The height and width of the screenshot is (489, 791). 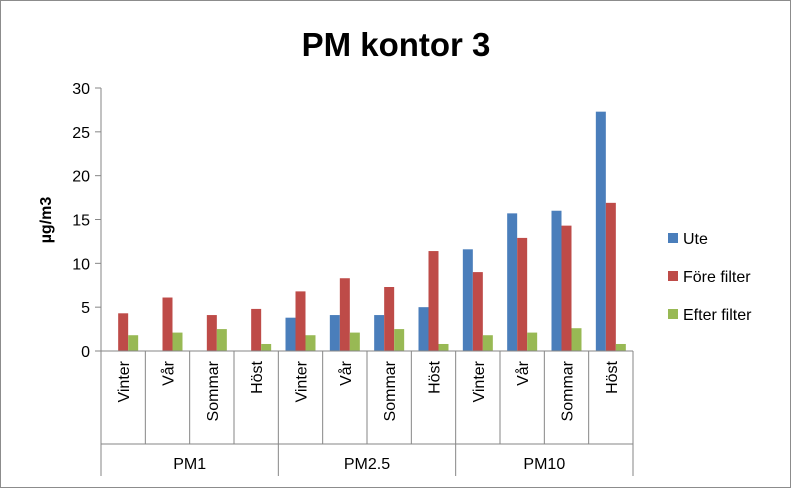 I want to click on y-tick-label: 25, so click(x=81, y=133).